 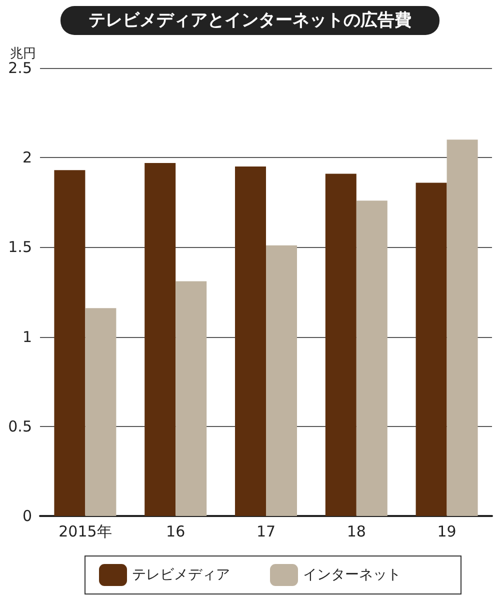 What do you see at coordinates (27, 157) in the screenshot?
I see `y-tick-label: 2` at bounding box center [27, 157].